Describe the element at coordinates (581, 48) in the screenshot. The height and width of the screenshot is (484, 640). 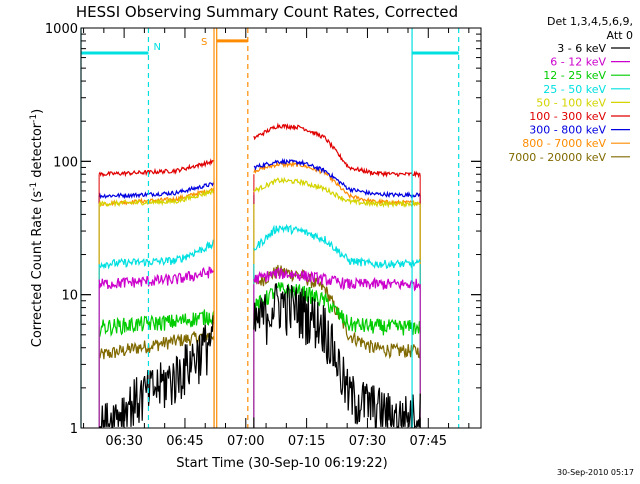
I see `legend-label-0: 3 - 6 keV` at that location.